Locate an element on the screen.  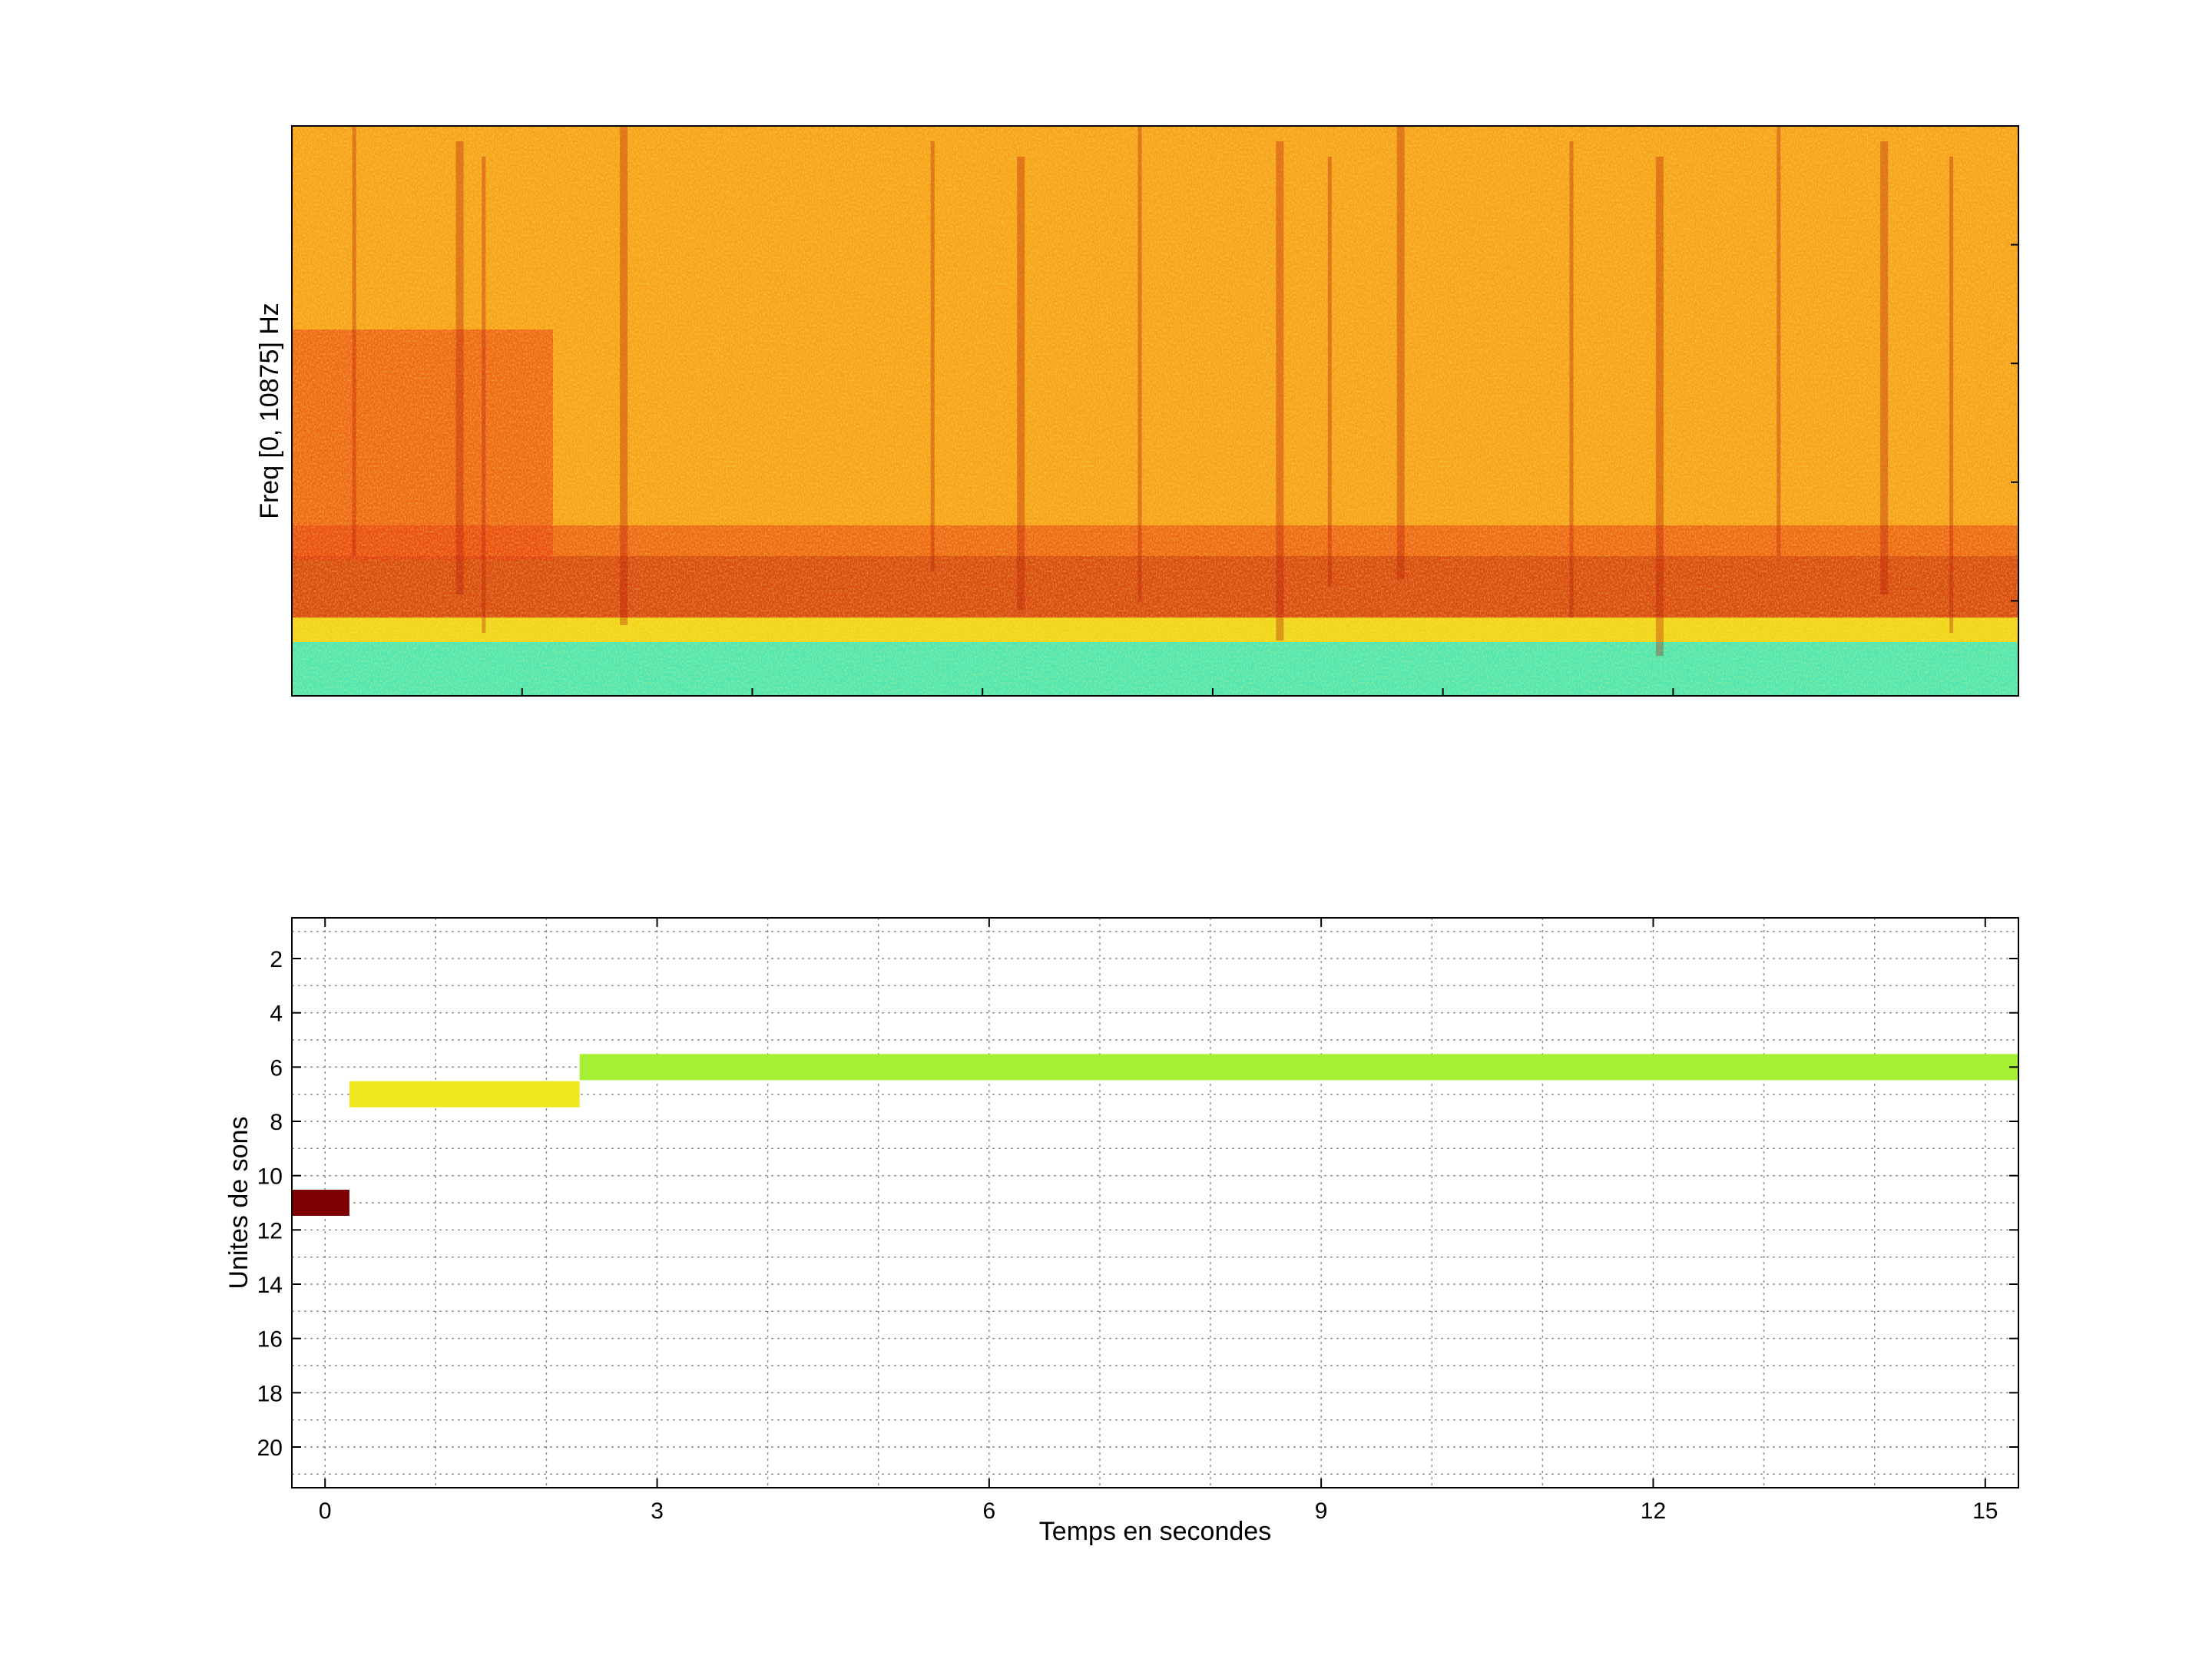
units-y-tick-label: 16 is located at coordinates (270, 1340).